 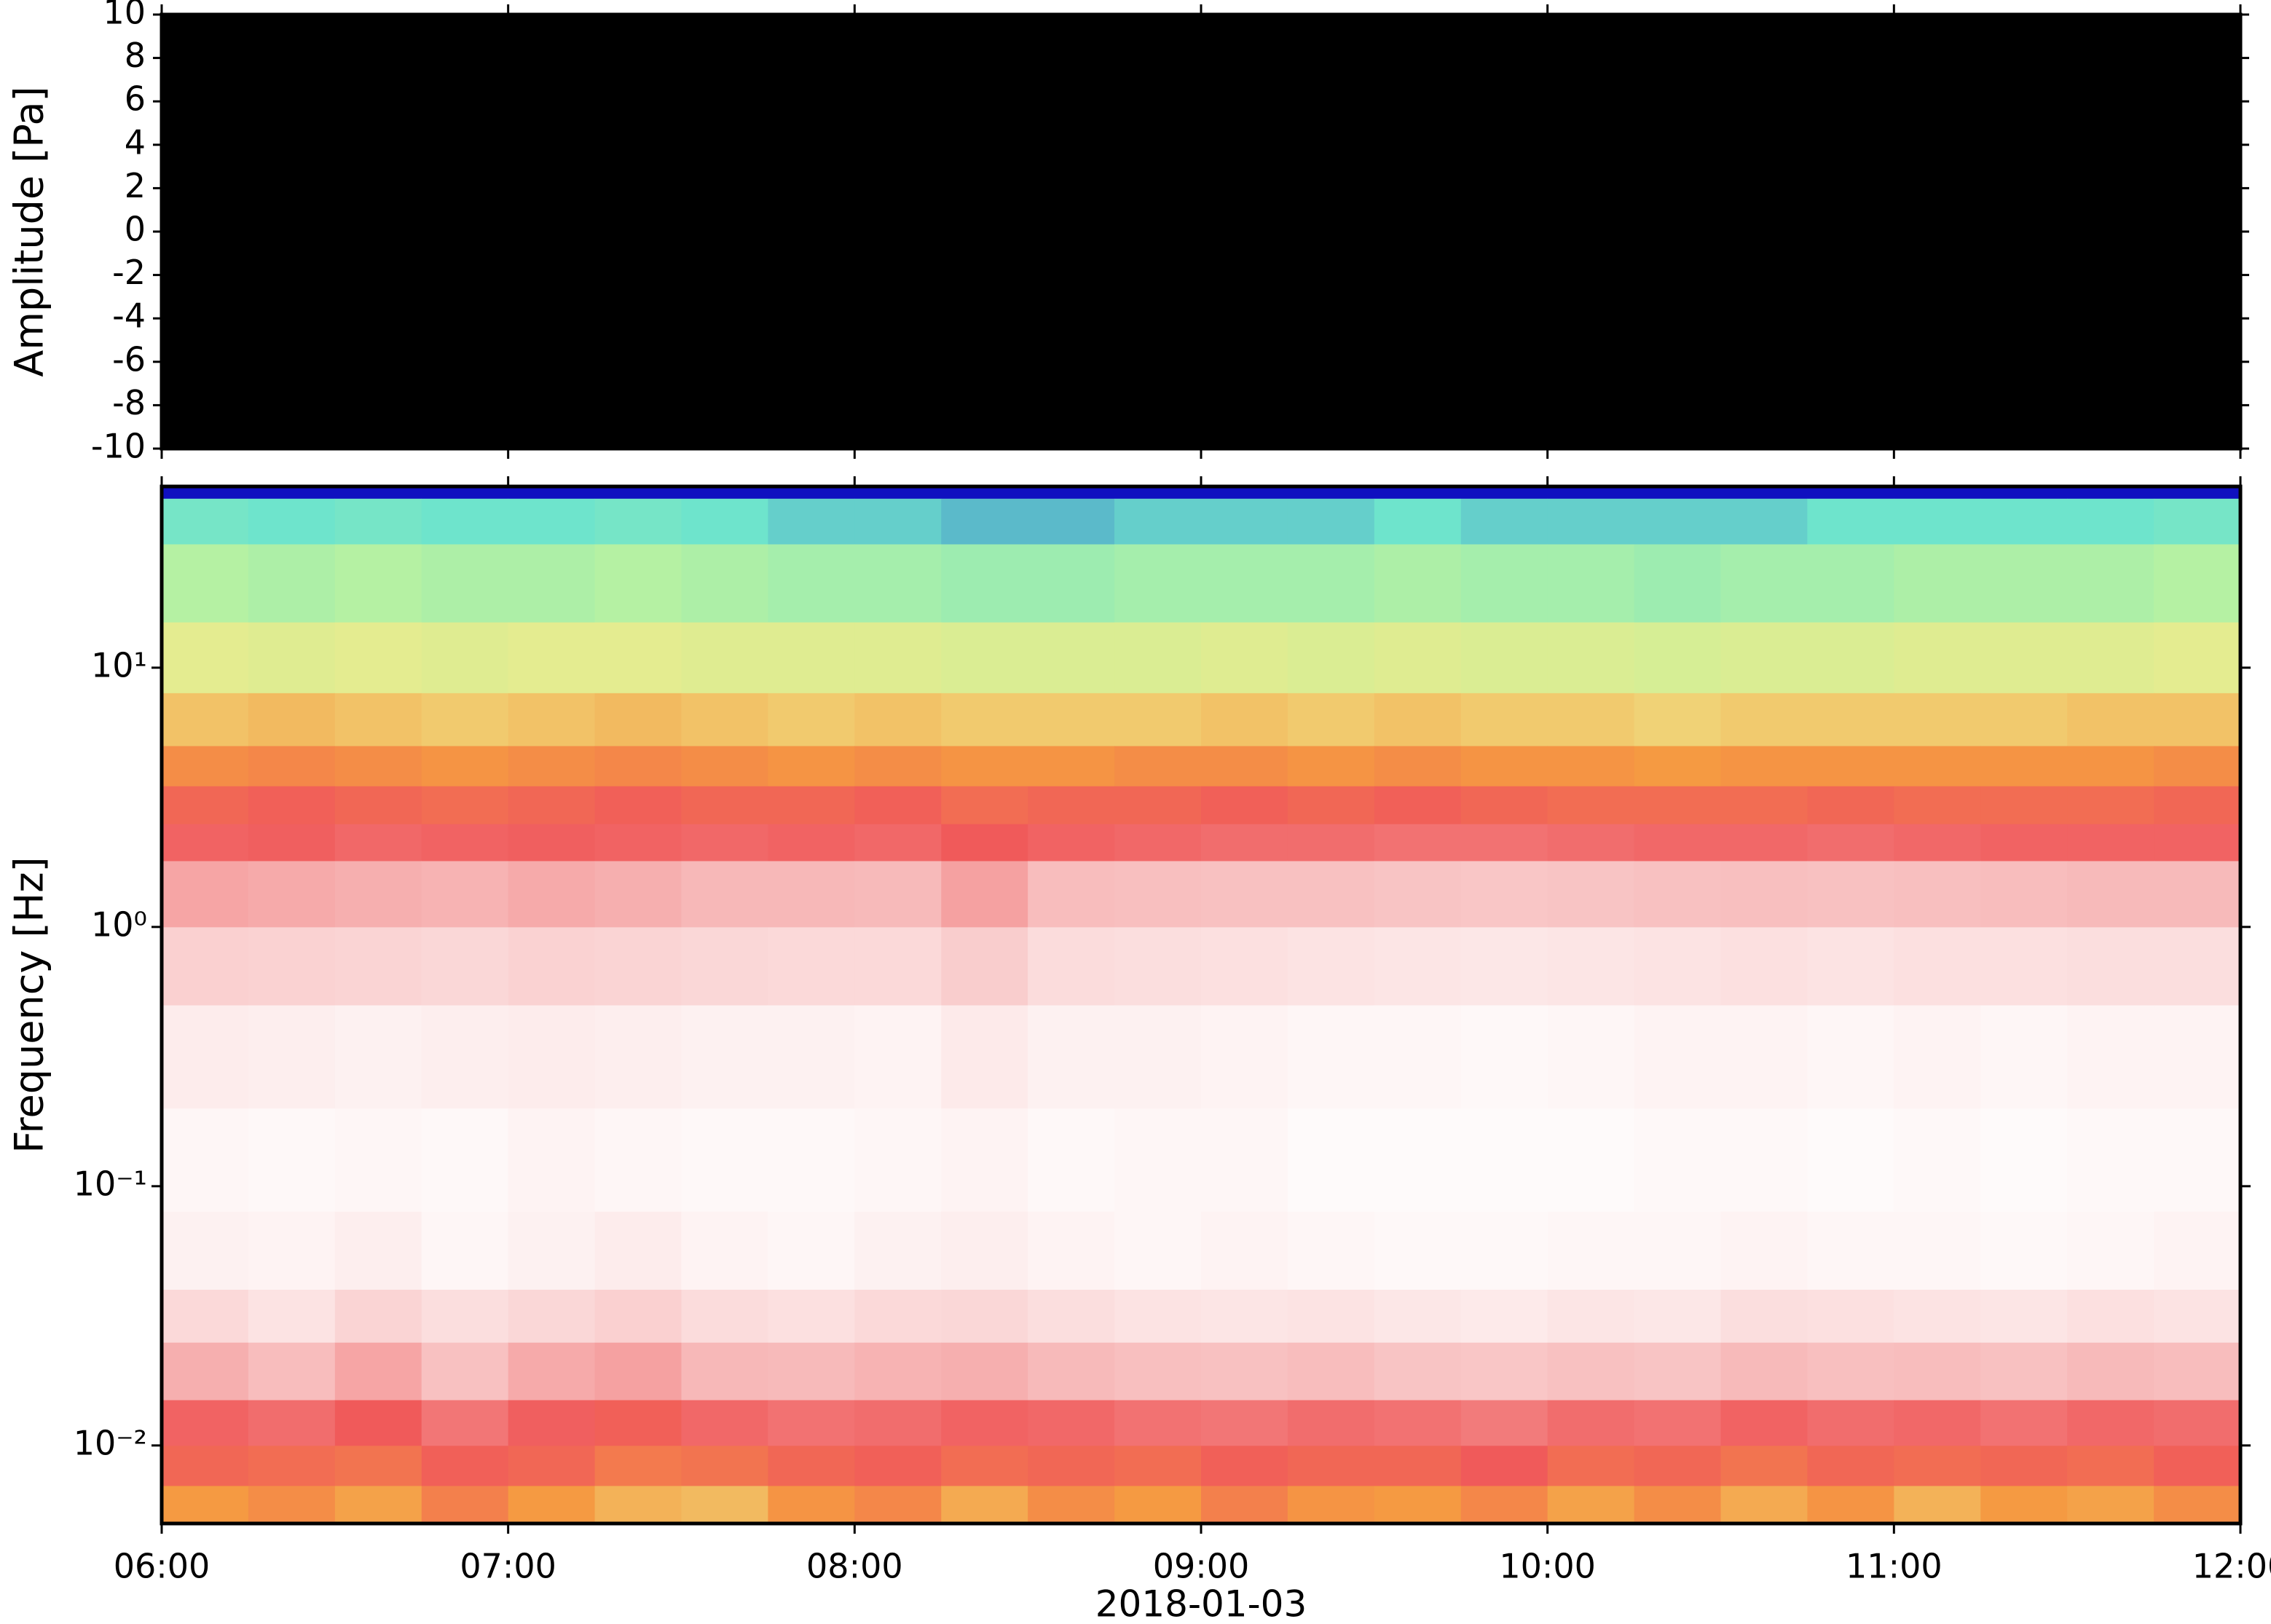 I want to click on y-tick-label: 6, so click(x=135, y=99).